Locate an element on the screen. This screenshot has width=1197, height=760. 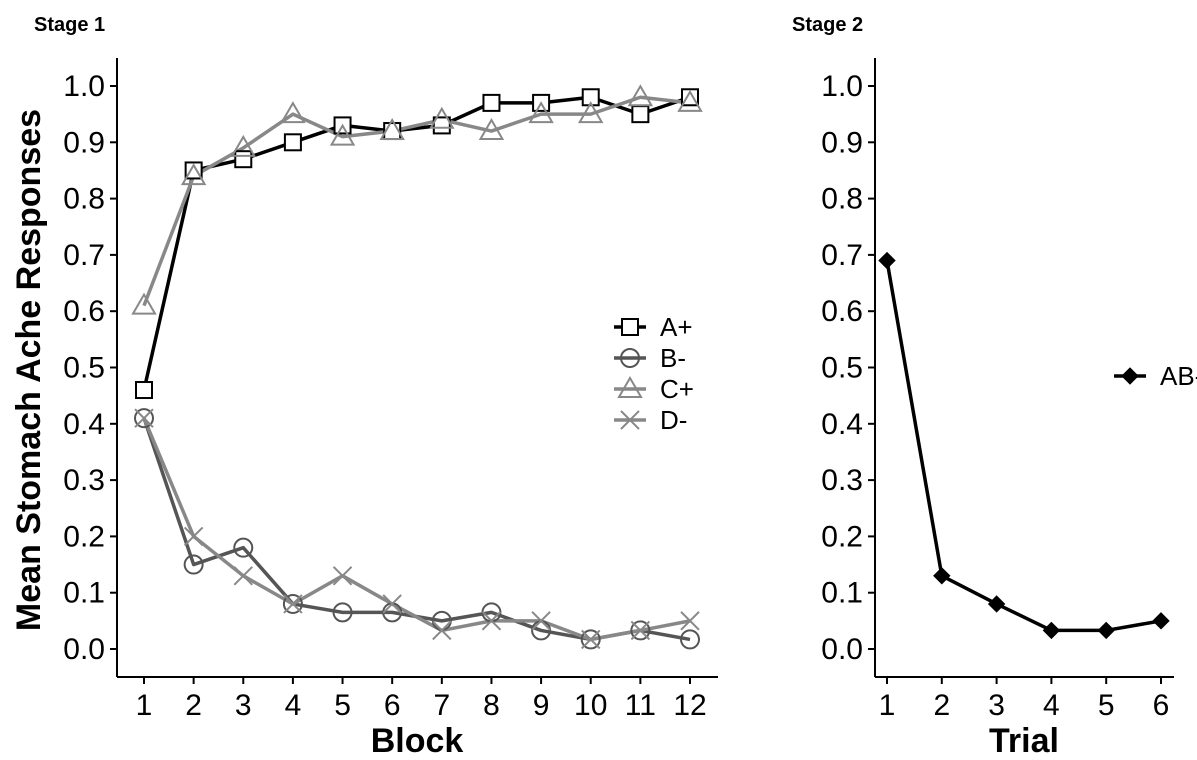
point-A+-3 is located at coordinates (243, 159).